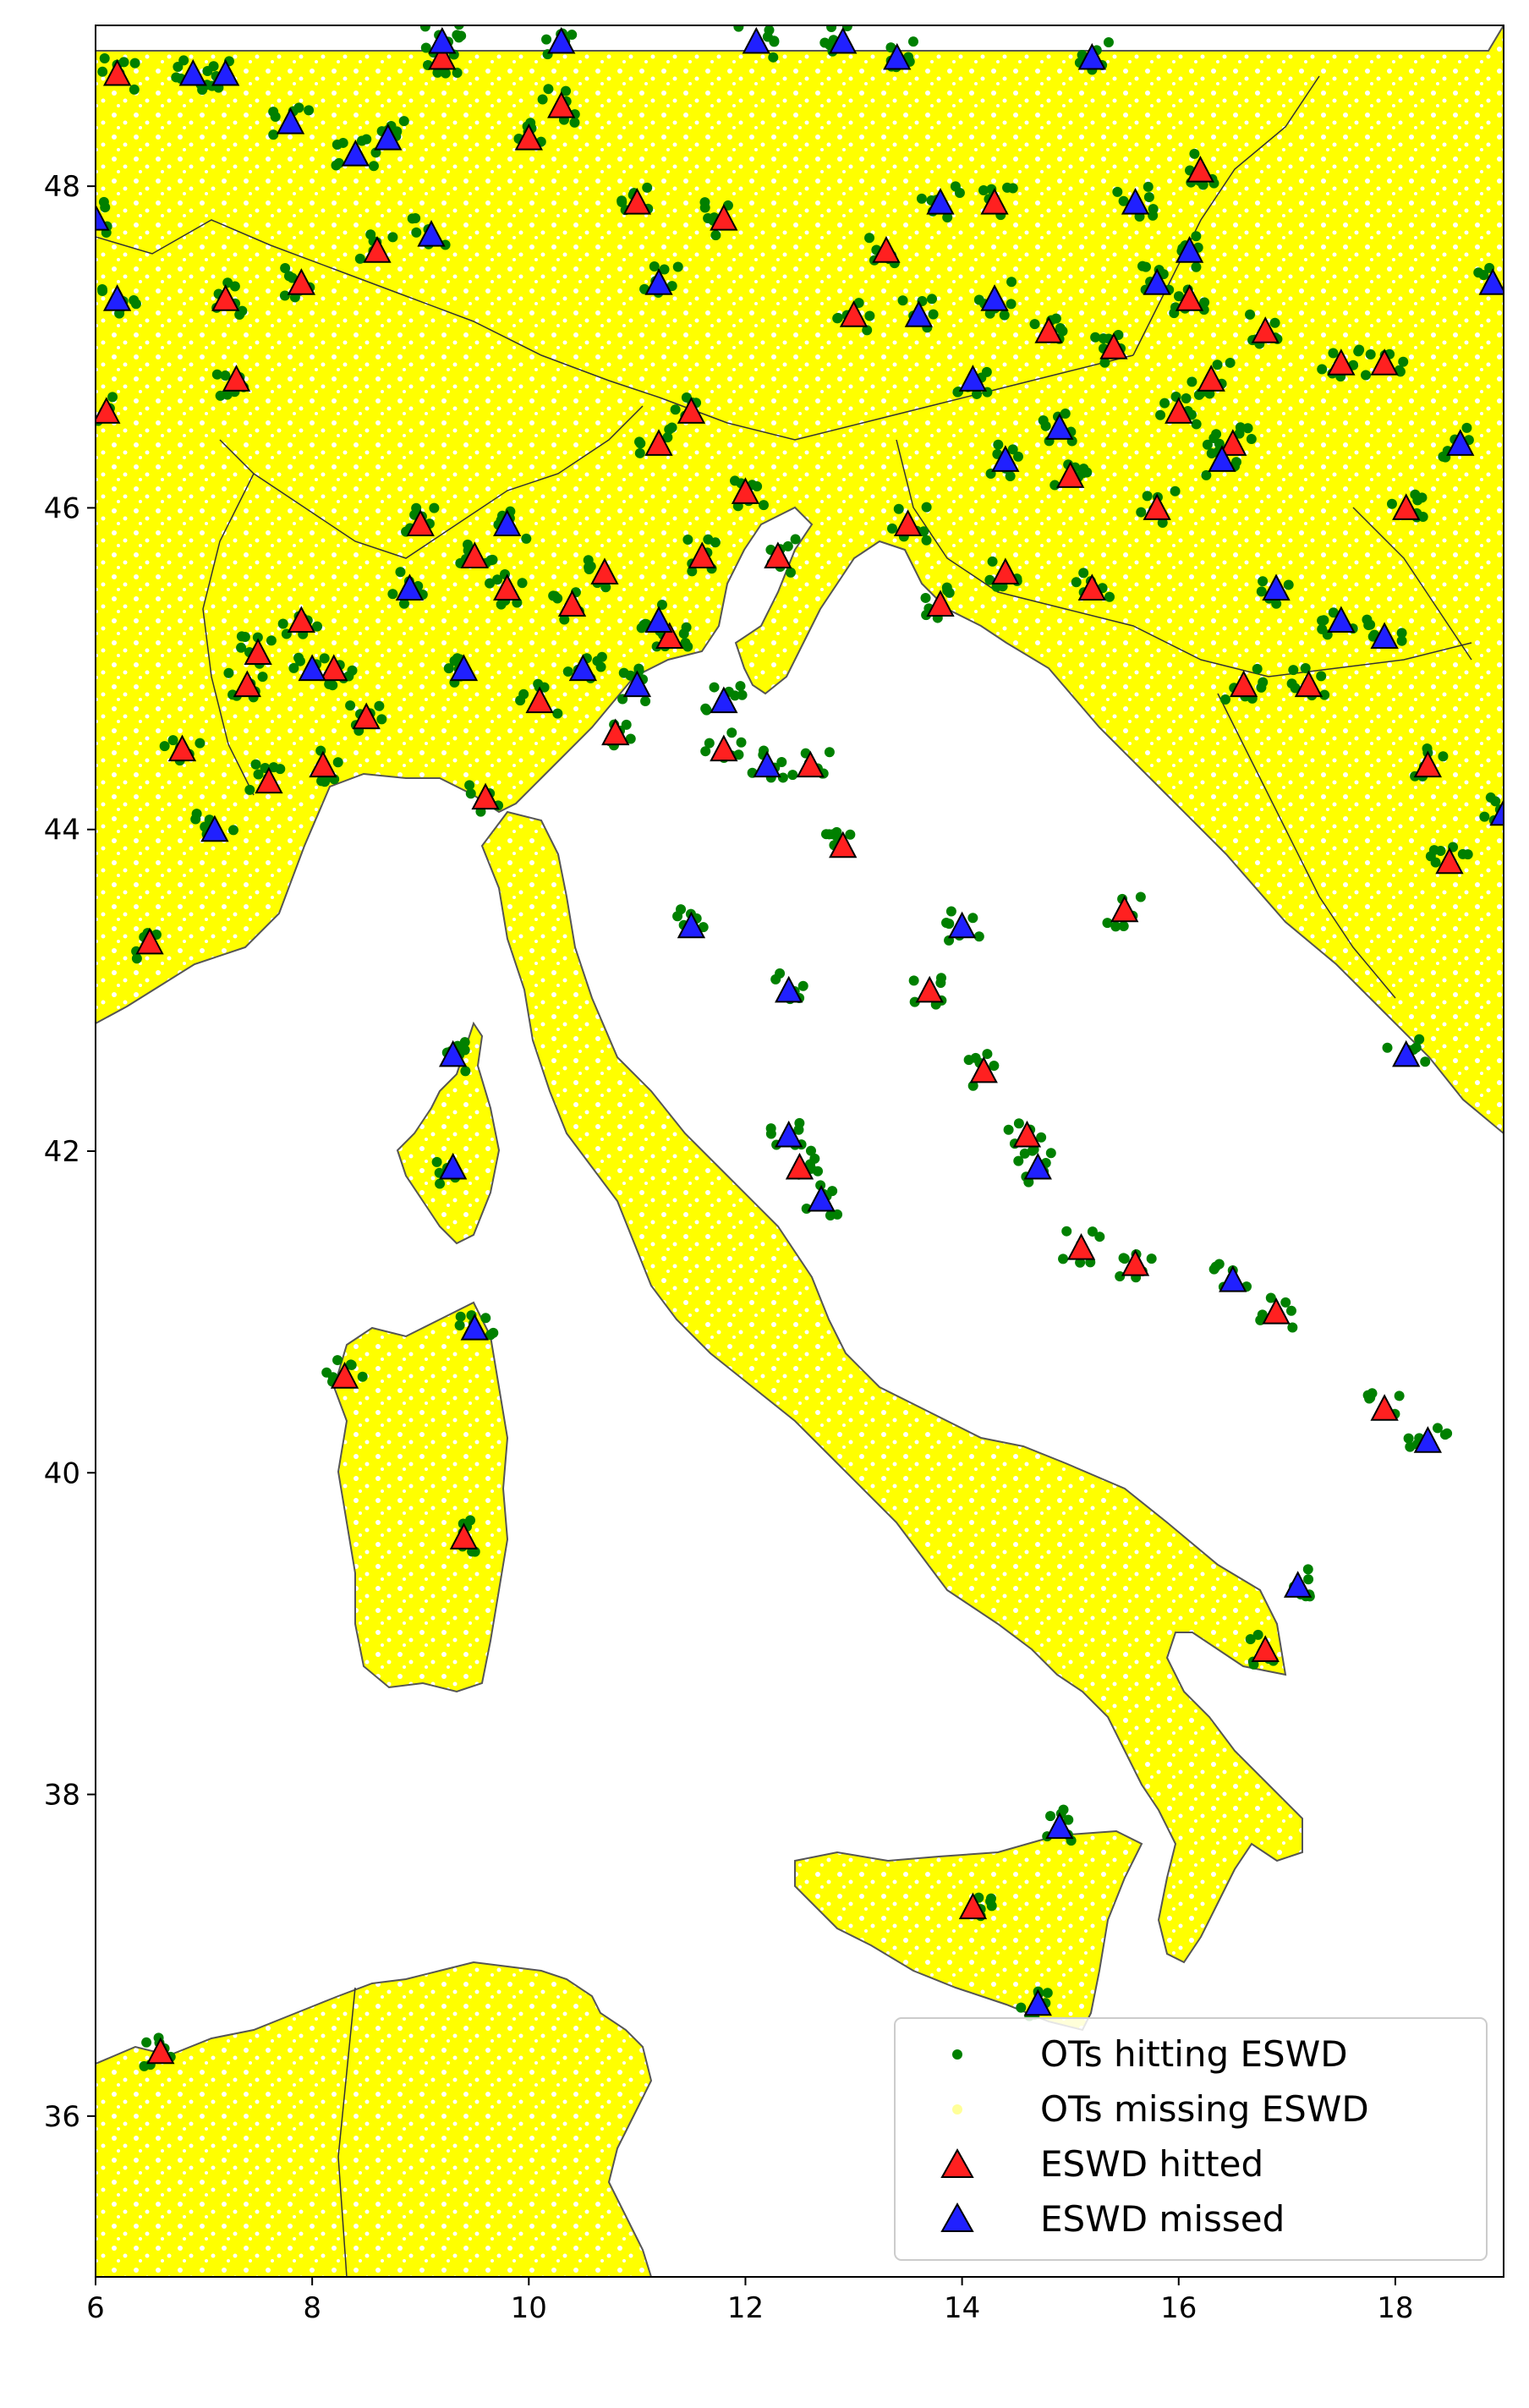 This screenshot has width=1529, height=2408. I want to click on x-tick-label: 10, so click(529, 2308).